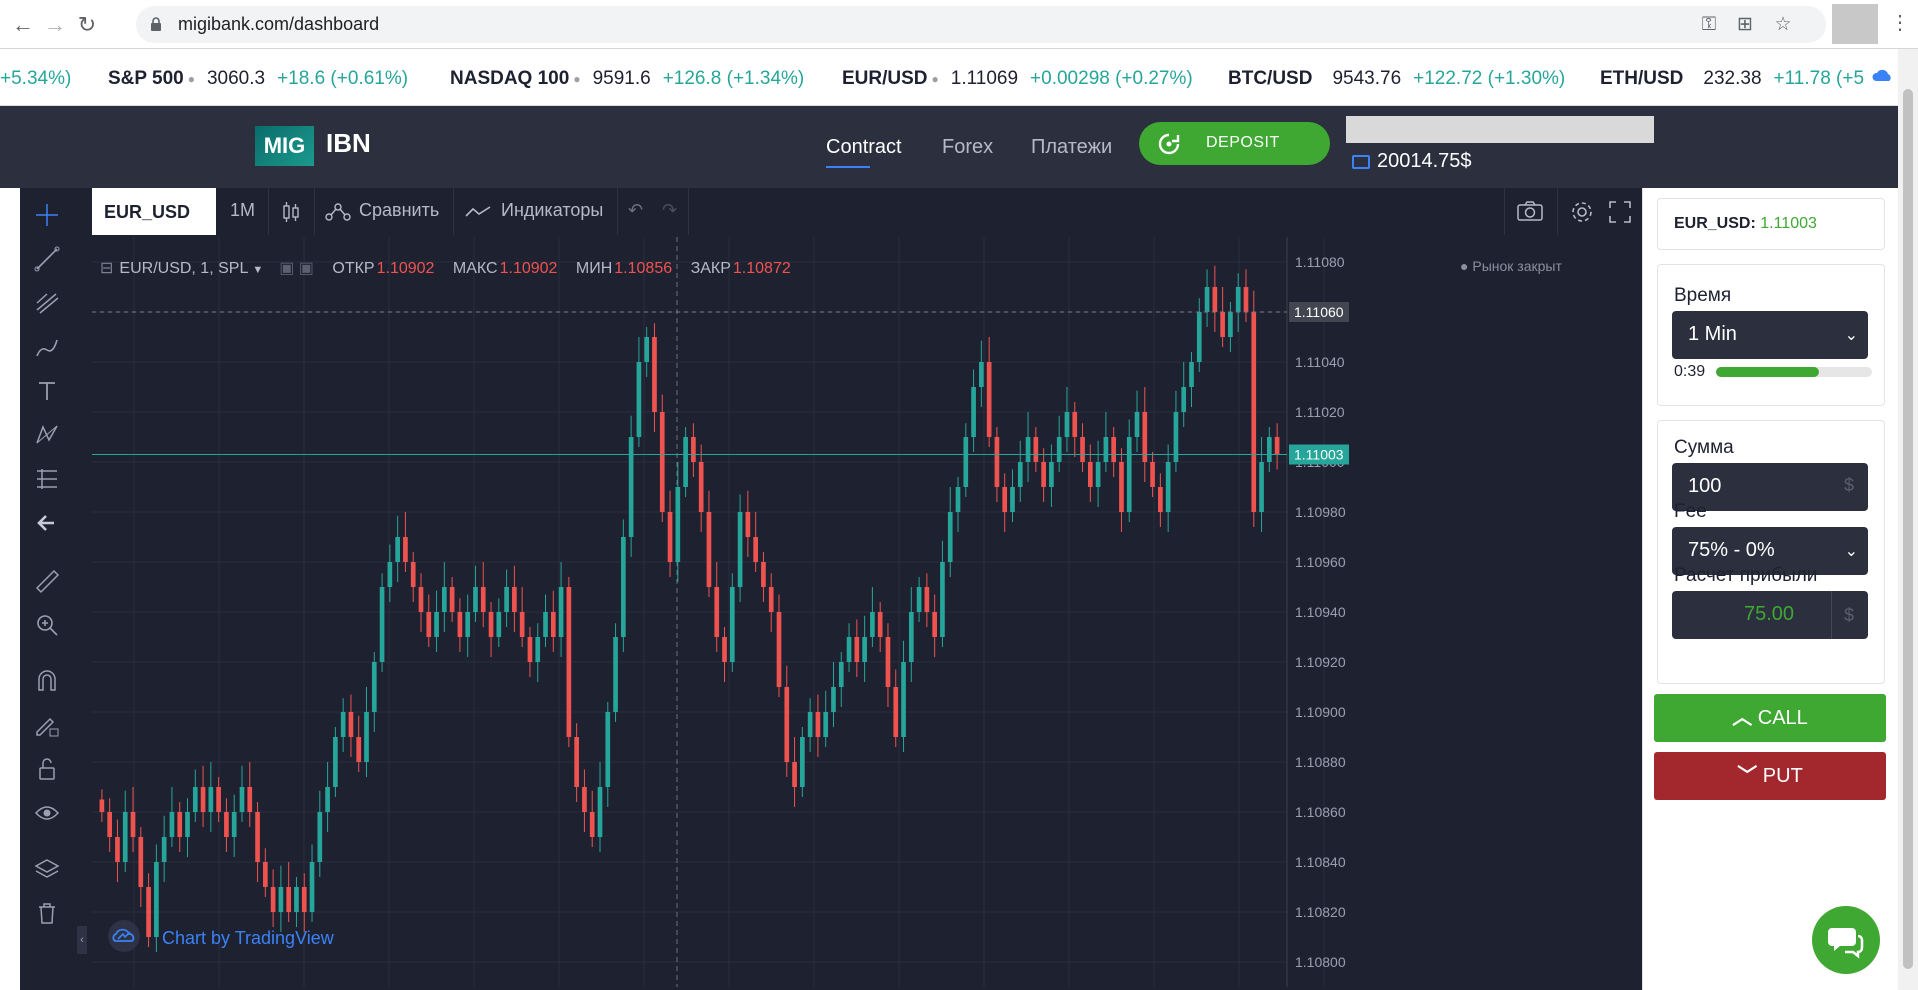  What do you see at coordinates (864, 147) in the screenshot?
I see `nav-contract: Contract` at bounding box center [864, 147].